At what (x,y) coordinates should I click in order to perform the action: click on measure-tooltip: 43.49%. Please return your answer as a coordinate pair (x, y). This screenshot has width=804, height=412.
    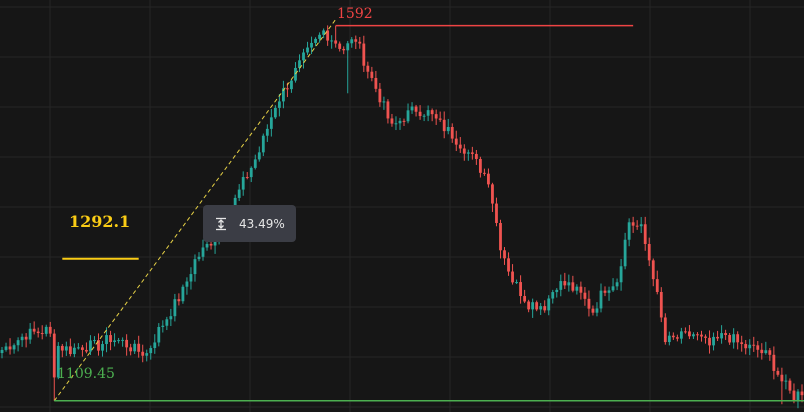
    Looking at the image, I should click on (249, 223).